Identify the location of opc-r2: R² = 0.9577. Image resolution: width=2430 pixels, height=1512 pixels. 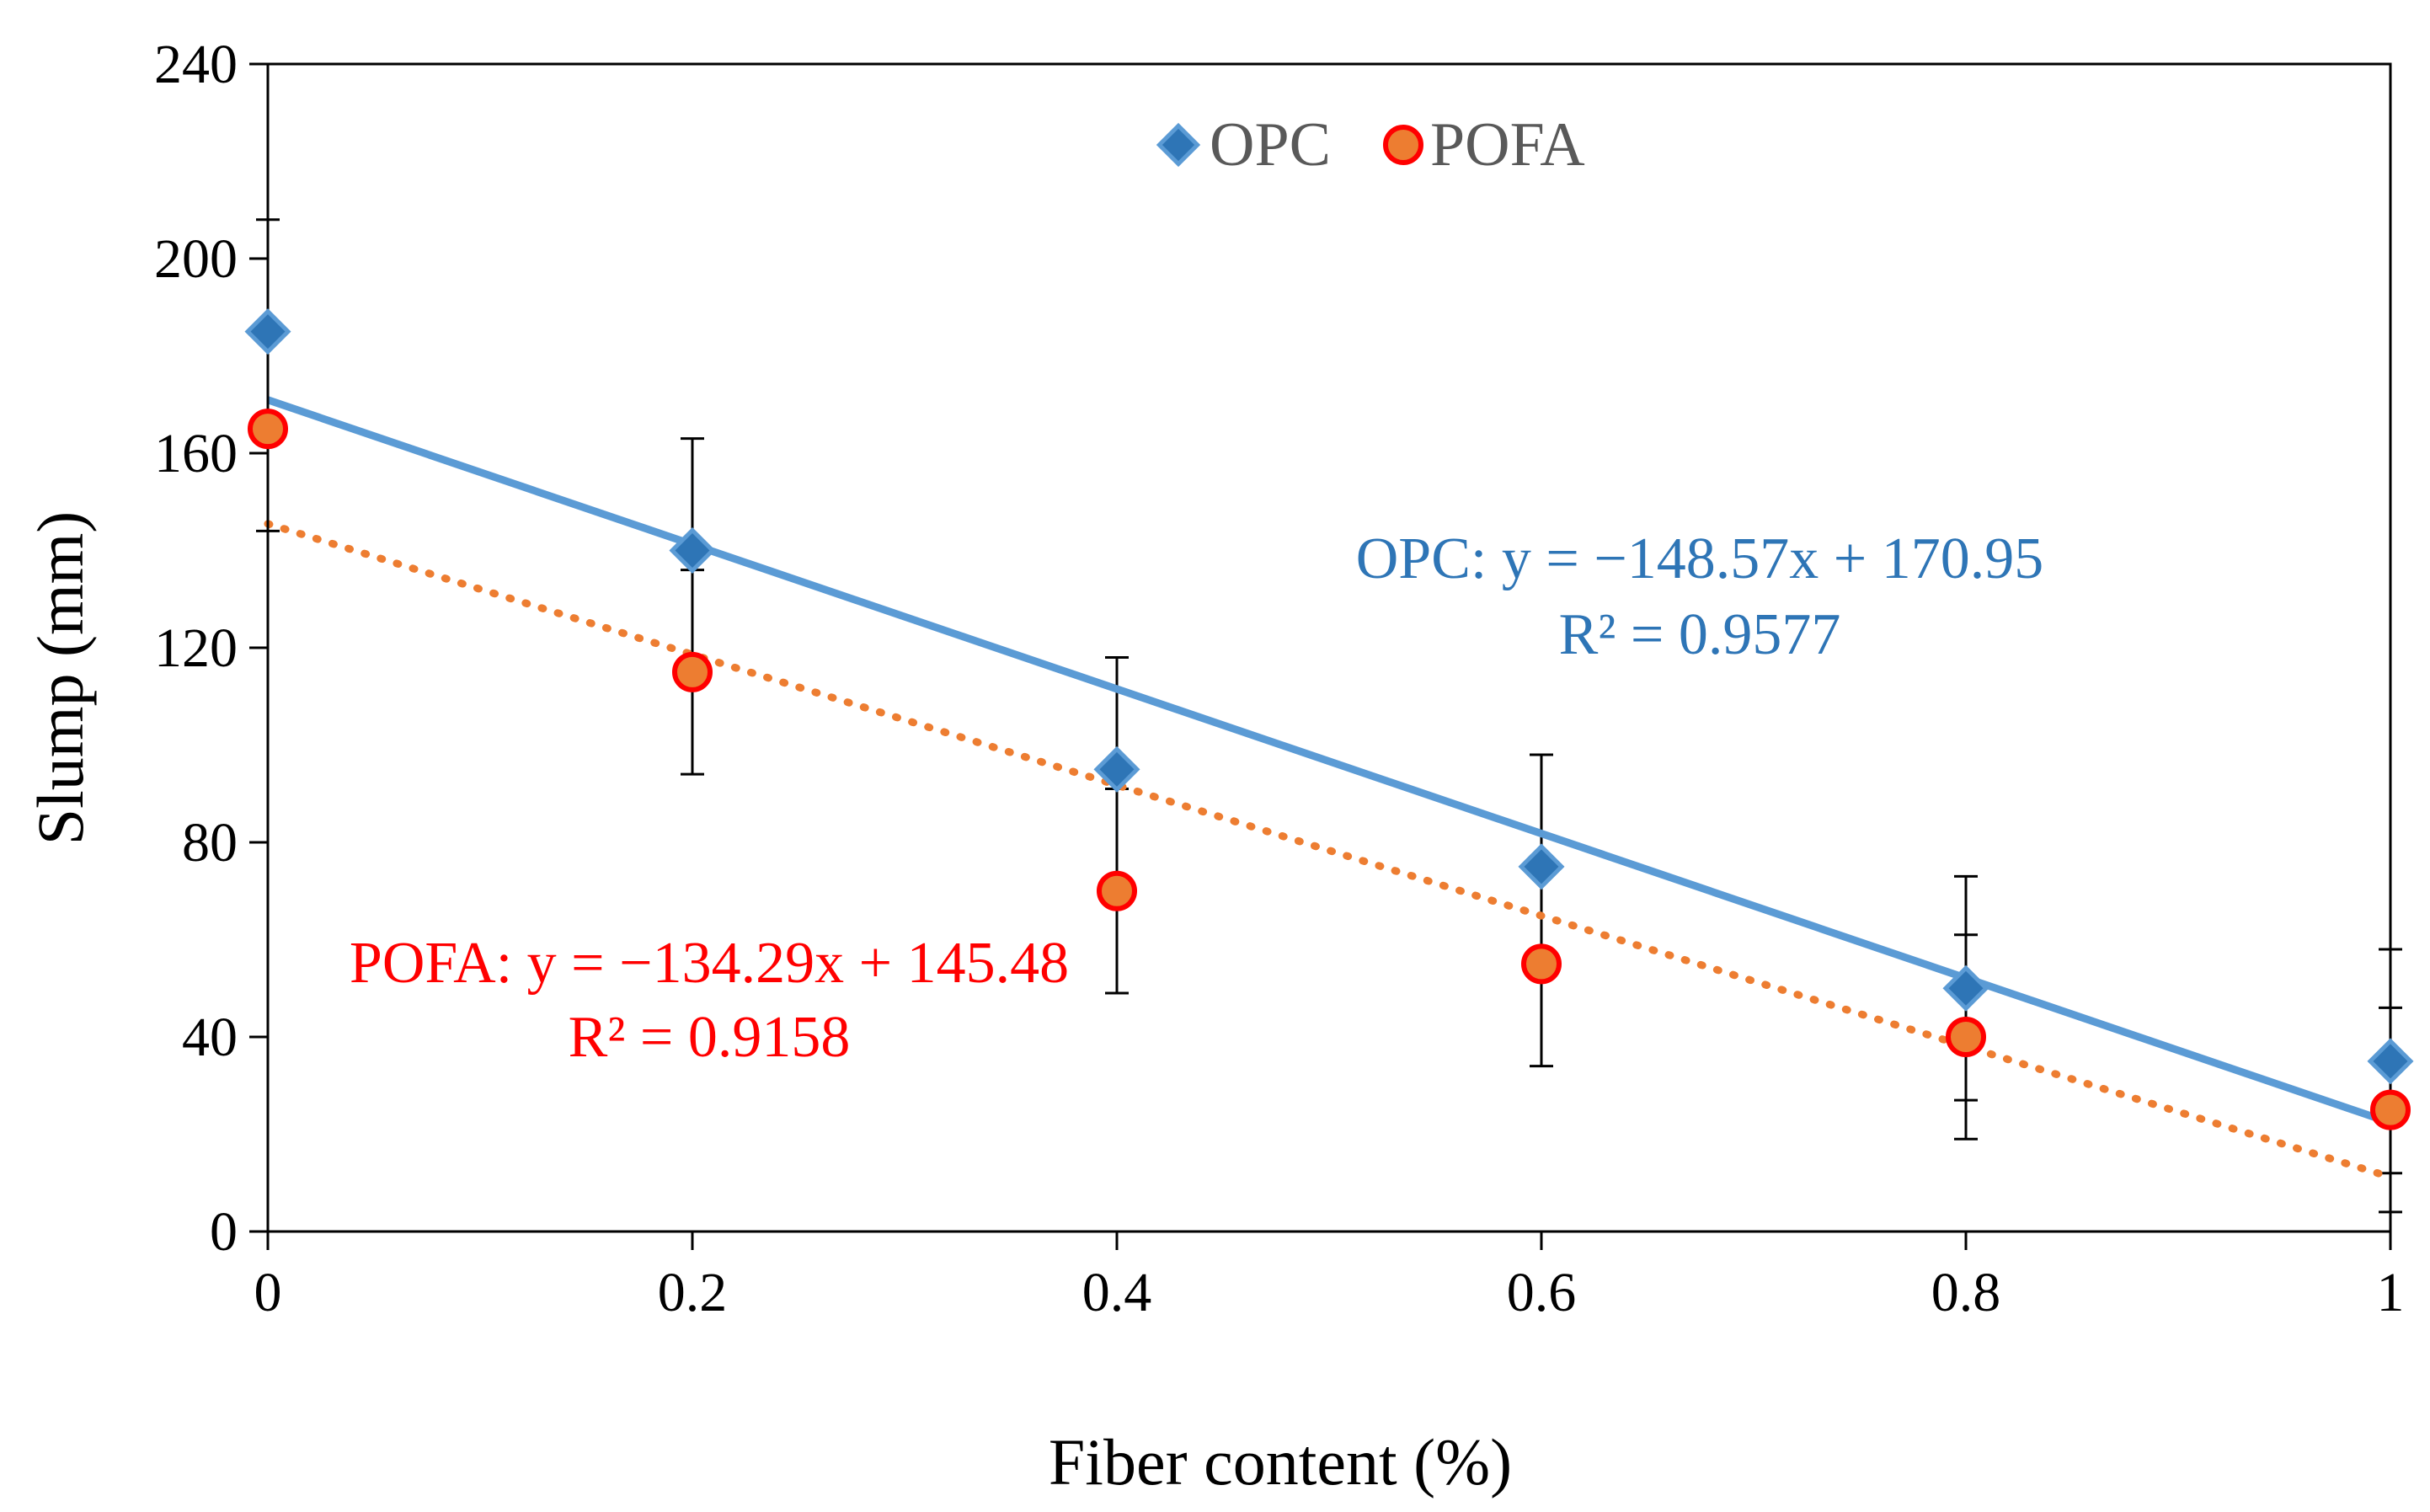
(1700, 634).